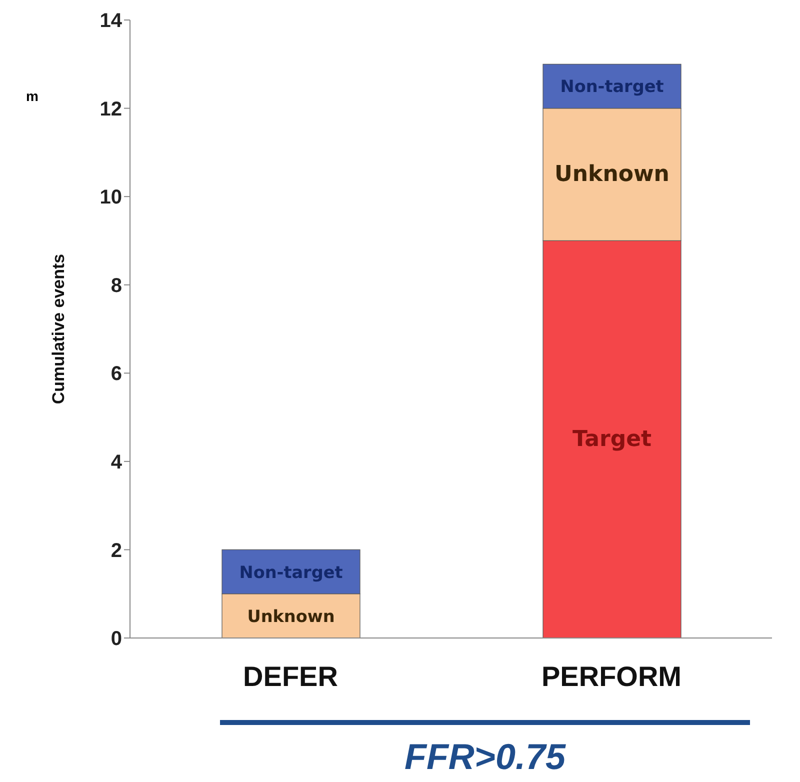 The width and height of the screenshot is (800, 782). I want to click on y-tick-label: 0, so click(116, 639).